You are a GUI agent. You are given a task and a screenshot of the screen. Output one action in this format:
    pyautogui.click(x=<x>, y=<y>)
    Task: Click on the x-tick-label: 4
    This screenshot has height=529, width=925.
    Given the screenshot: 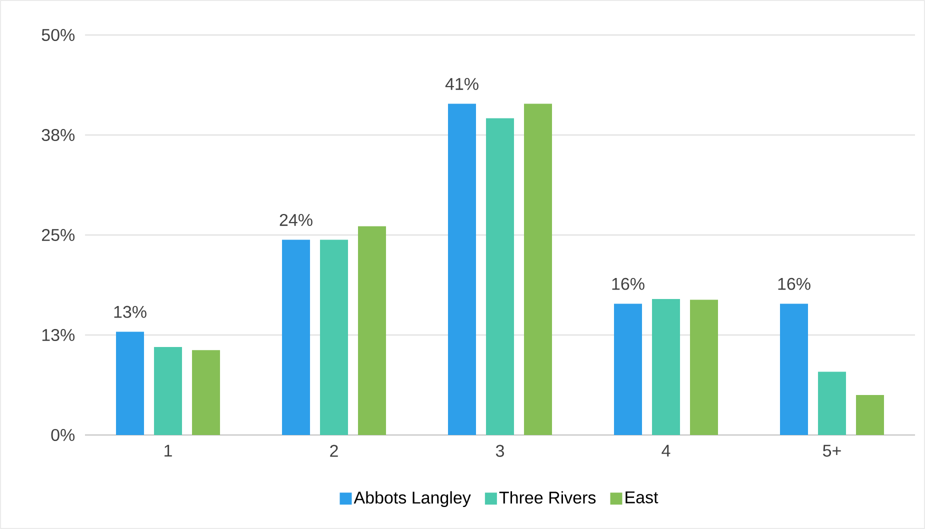 What is the action you would take?
    pyautogui.click(x=666, y=450)
    